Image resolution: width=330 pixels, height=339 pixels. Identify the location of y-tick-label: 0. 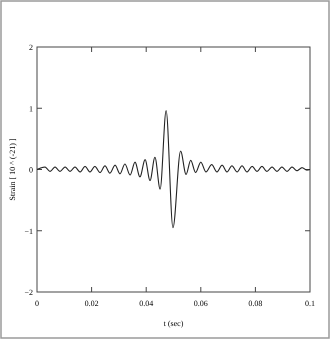
(31, 170).